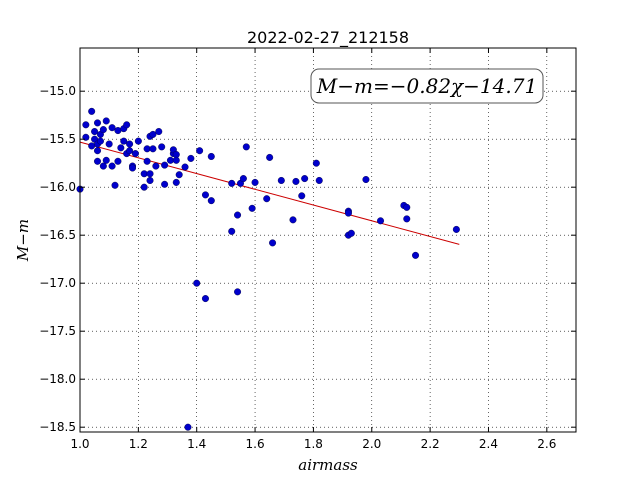 Image resolution: width=640 pixels, height=480 pixels. I want to click on y-tick-label: −16.0, so click(57, 187).